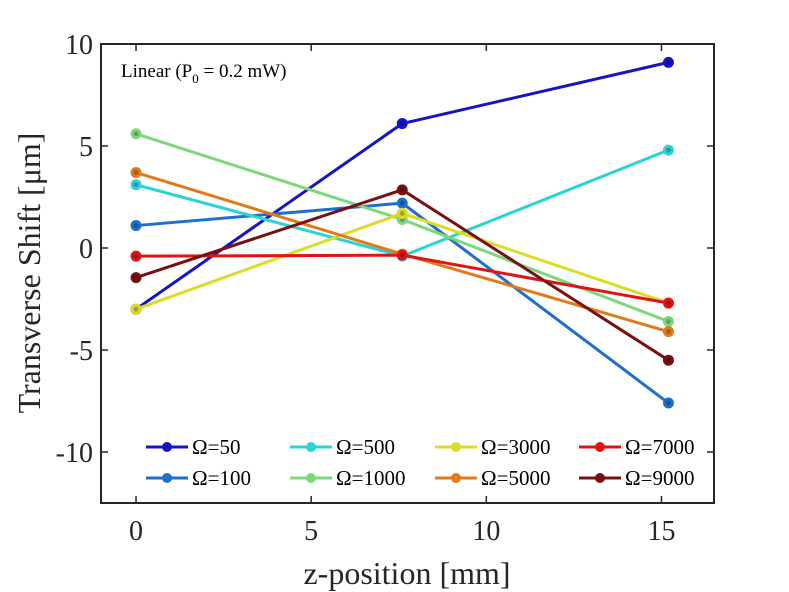  What do you see at coordinates (515, 478) in the screenshot?
I see `legend-label: Ω=5000` at bounding box center [515, 478].